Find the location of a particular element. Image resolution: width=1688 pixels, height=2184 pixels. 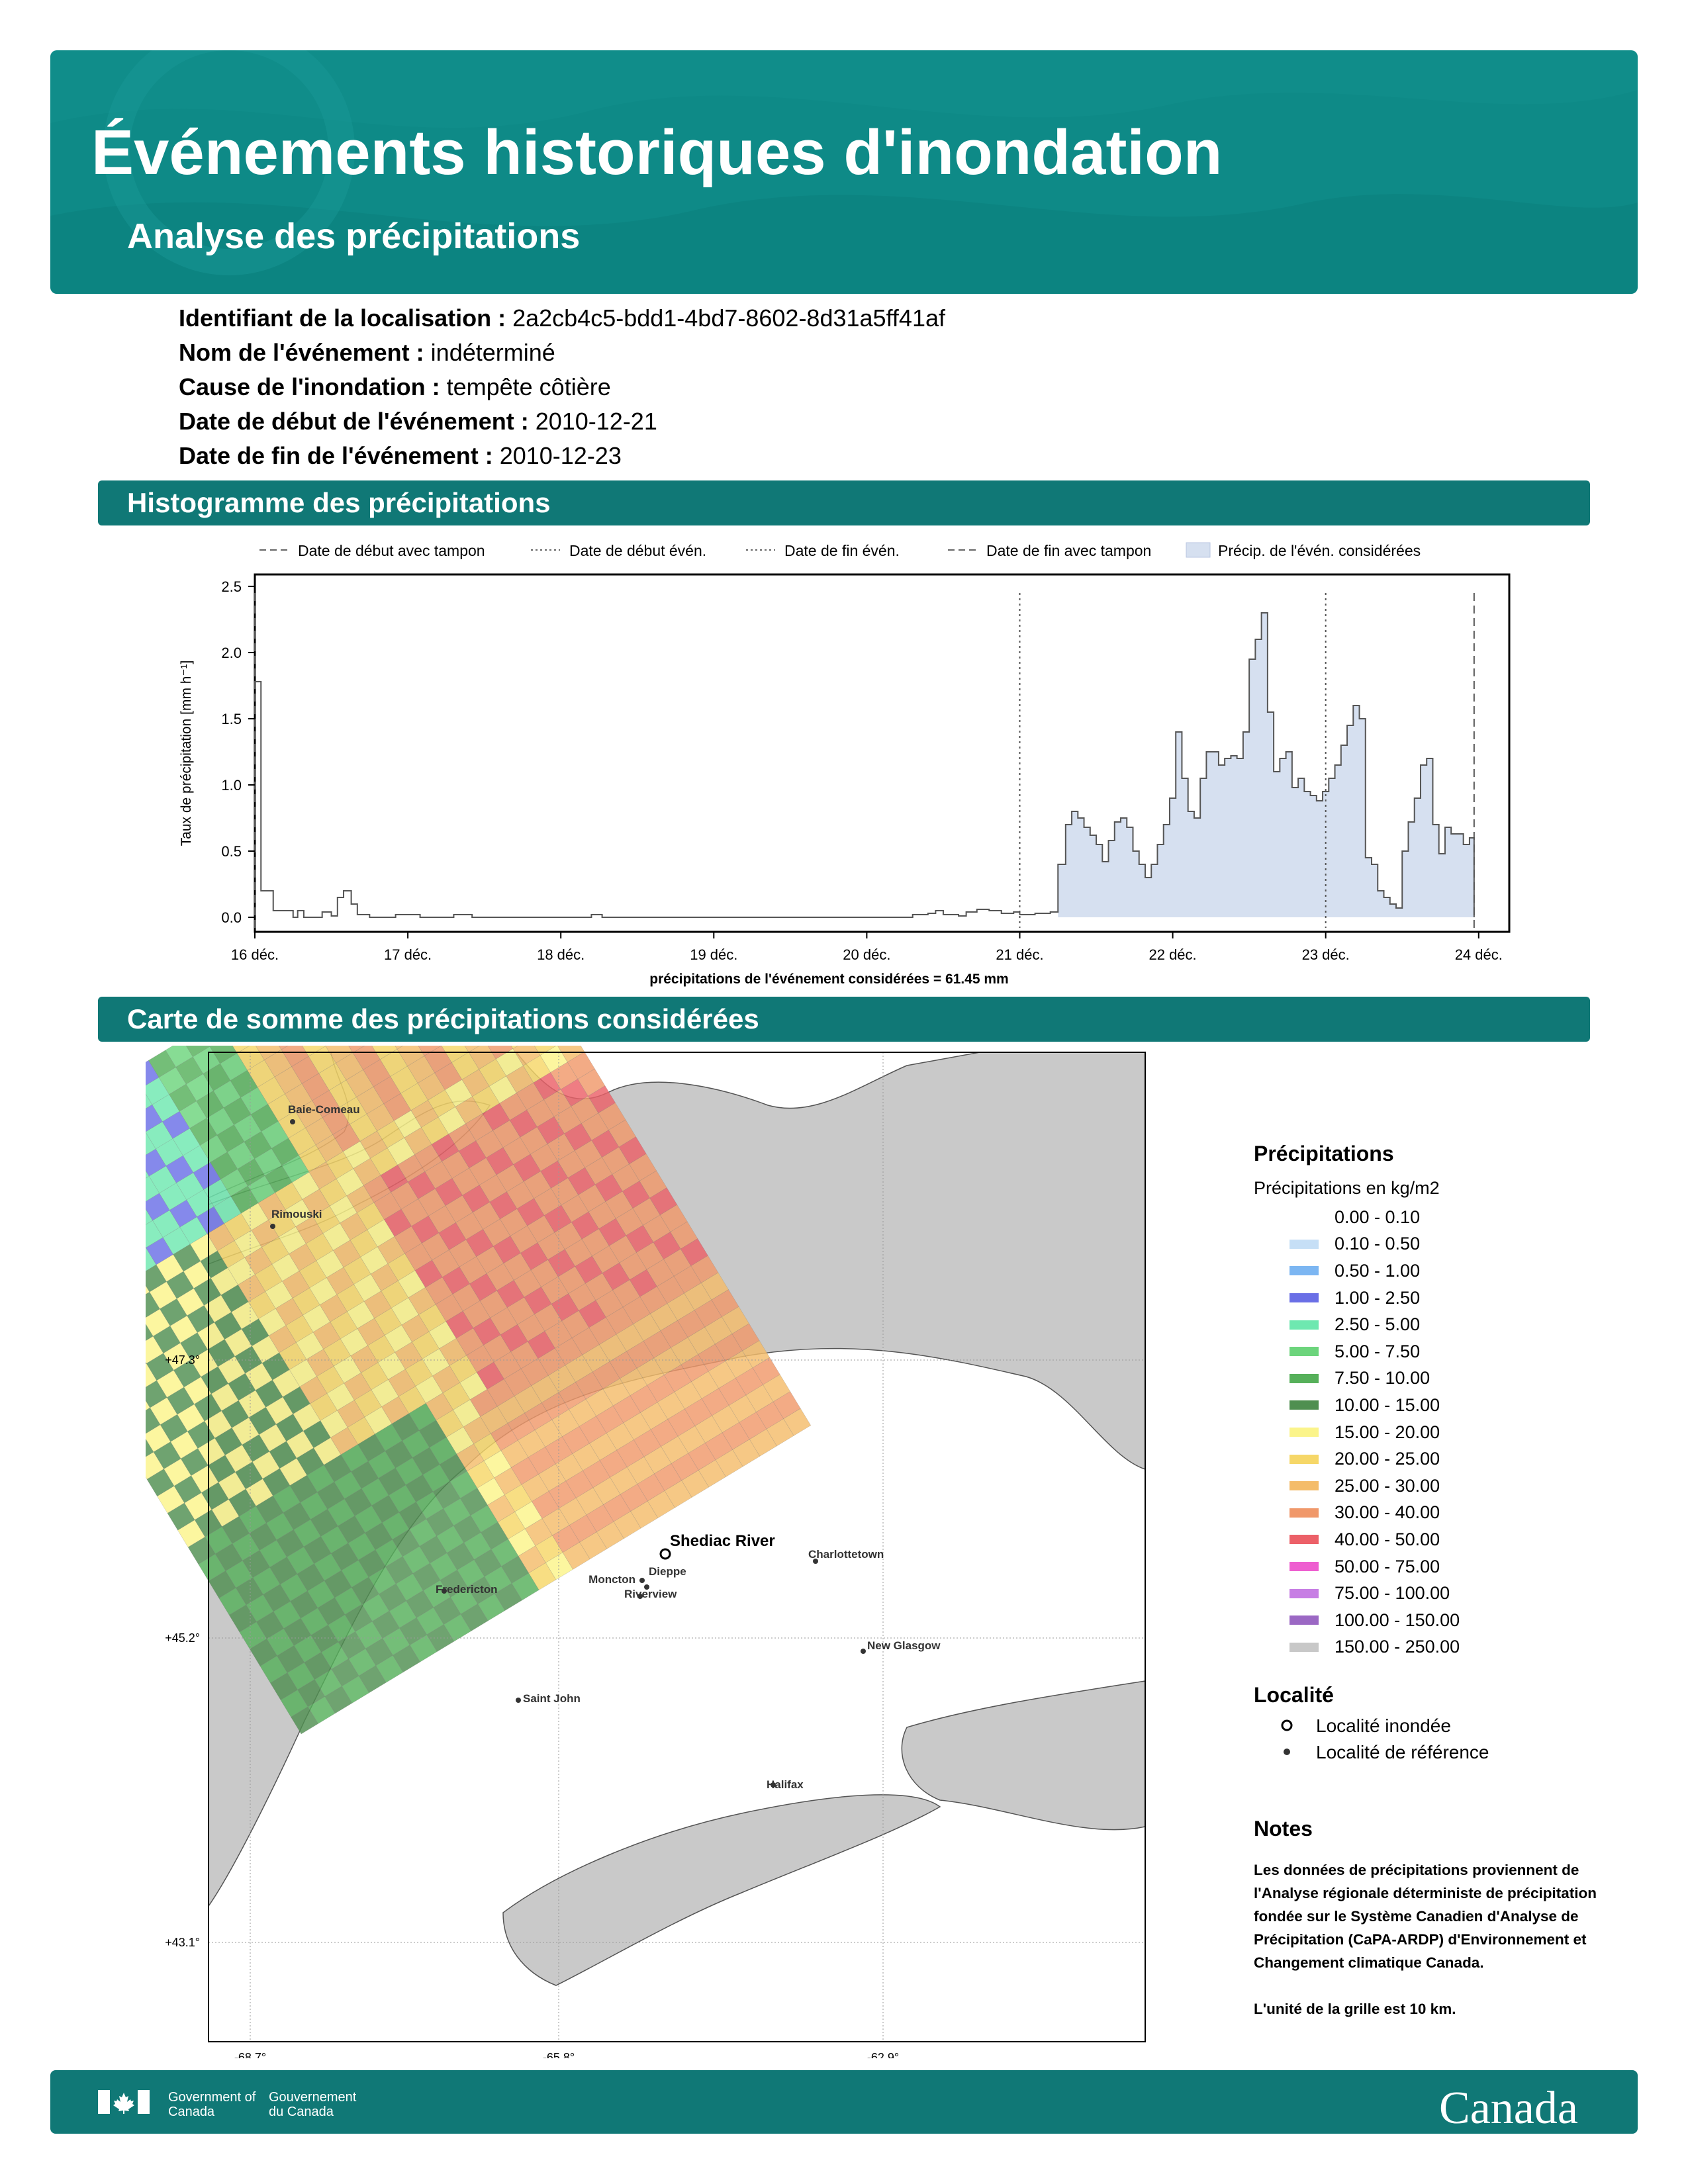

reference-locality: Saint John is located at coordinates (548, 1698).